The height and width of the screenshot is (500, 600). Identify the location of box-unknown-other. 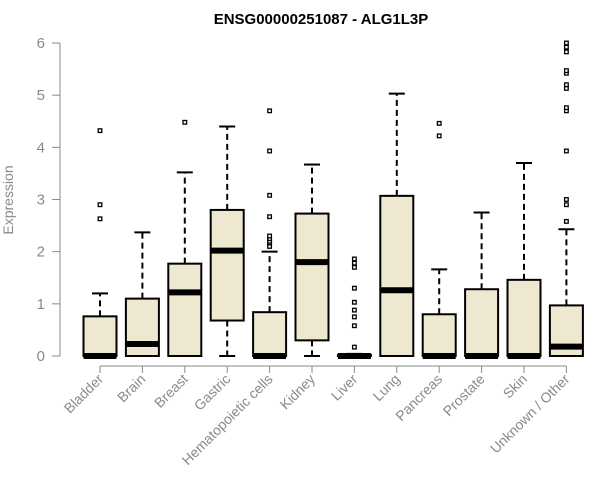
(566, 199).